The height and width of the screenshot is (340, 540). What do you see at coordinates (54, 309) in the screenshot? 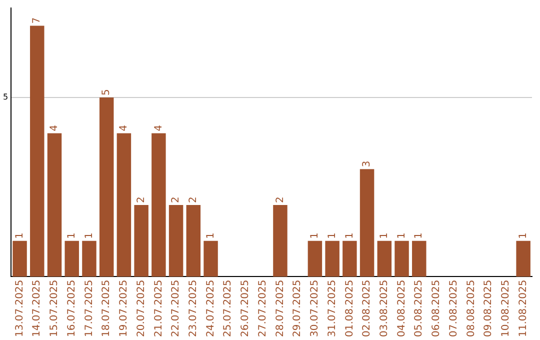
I see `x-tick-label: 15.07.2025` at bounding box center [54, 309].